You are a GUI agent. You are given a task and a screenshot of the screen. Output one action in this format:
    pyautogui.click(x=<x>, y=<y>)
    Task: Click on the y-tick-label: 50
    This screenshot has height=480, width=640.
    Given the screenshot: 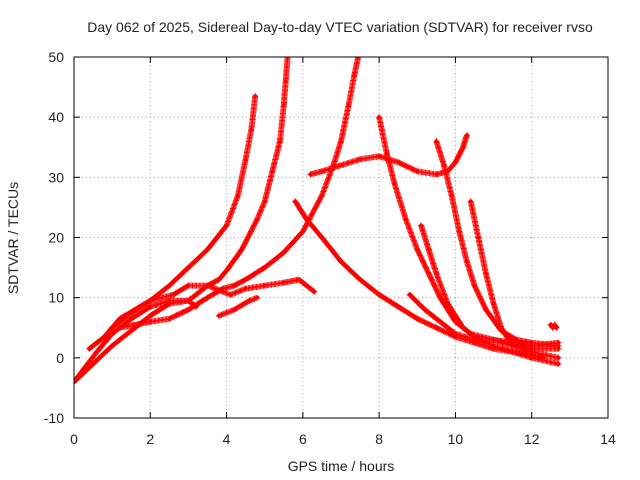 What is the action you would take?
    pyautogui.click(x=56, y=57)
    